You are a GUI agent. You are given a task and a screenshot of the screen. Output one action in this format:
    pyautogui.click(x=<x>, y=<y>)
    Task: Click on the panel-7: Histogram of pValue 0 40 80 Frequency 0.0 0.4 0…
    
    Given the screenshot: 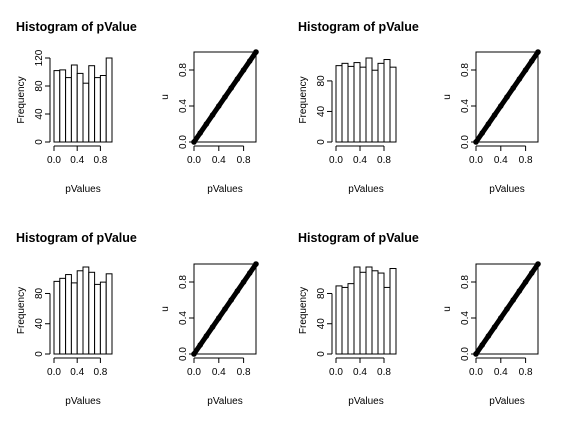 What is the action you would take?
    pyautogui.click(x=358, y=319)
    